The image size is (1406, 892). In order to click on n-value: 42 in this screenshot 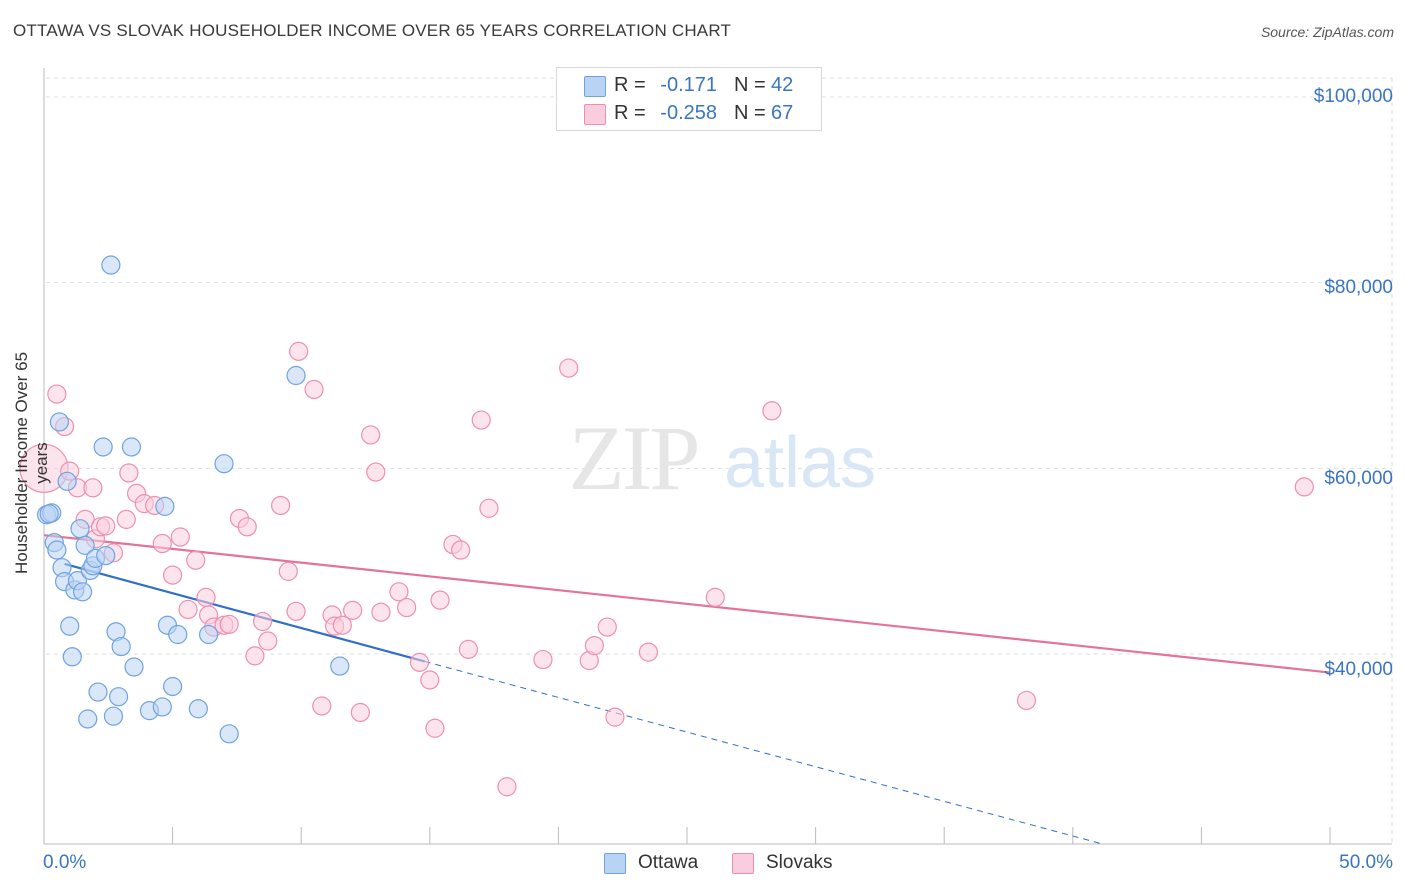, I will do `click(782, 85)`.